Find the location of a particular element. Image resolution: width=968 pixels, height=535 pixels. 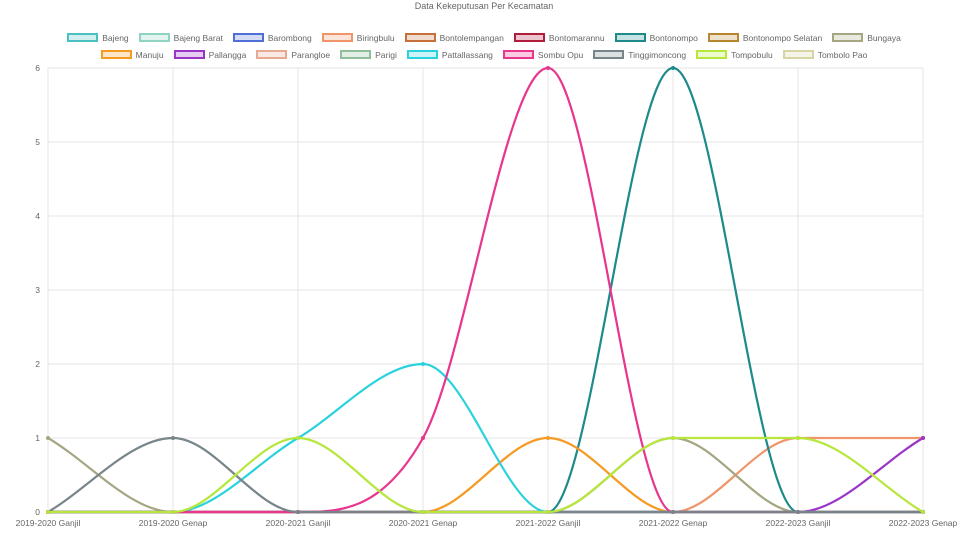

legend-item-parangloe: Parangloe is located at coordinates (293, 55).